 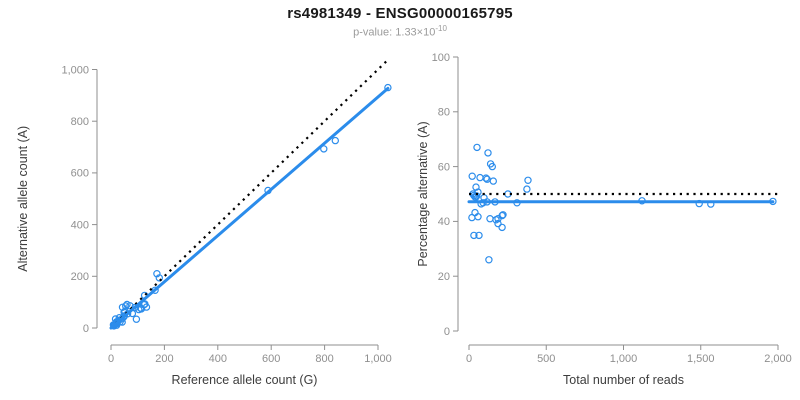 I want to click on y-tick-label: 60, so click(x=444, y=167).